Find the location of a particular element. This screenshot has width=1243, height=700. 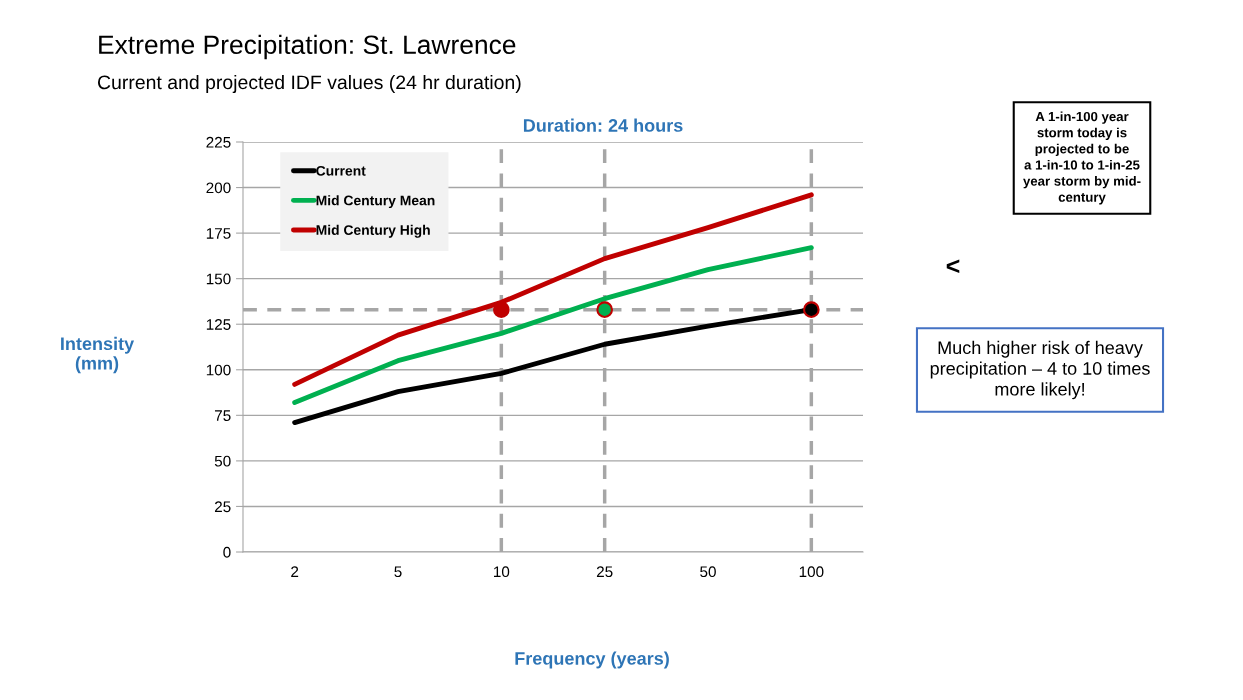

text: A 1-in-100 year storm today is projected to be a 1-in-10 to 1-in-25 year storm by mid- century is located at coordinates (1082, 158).